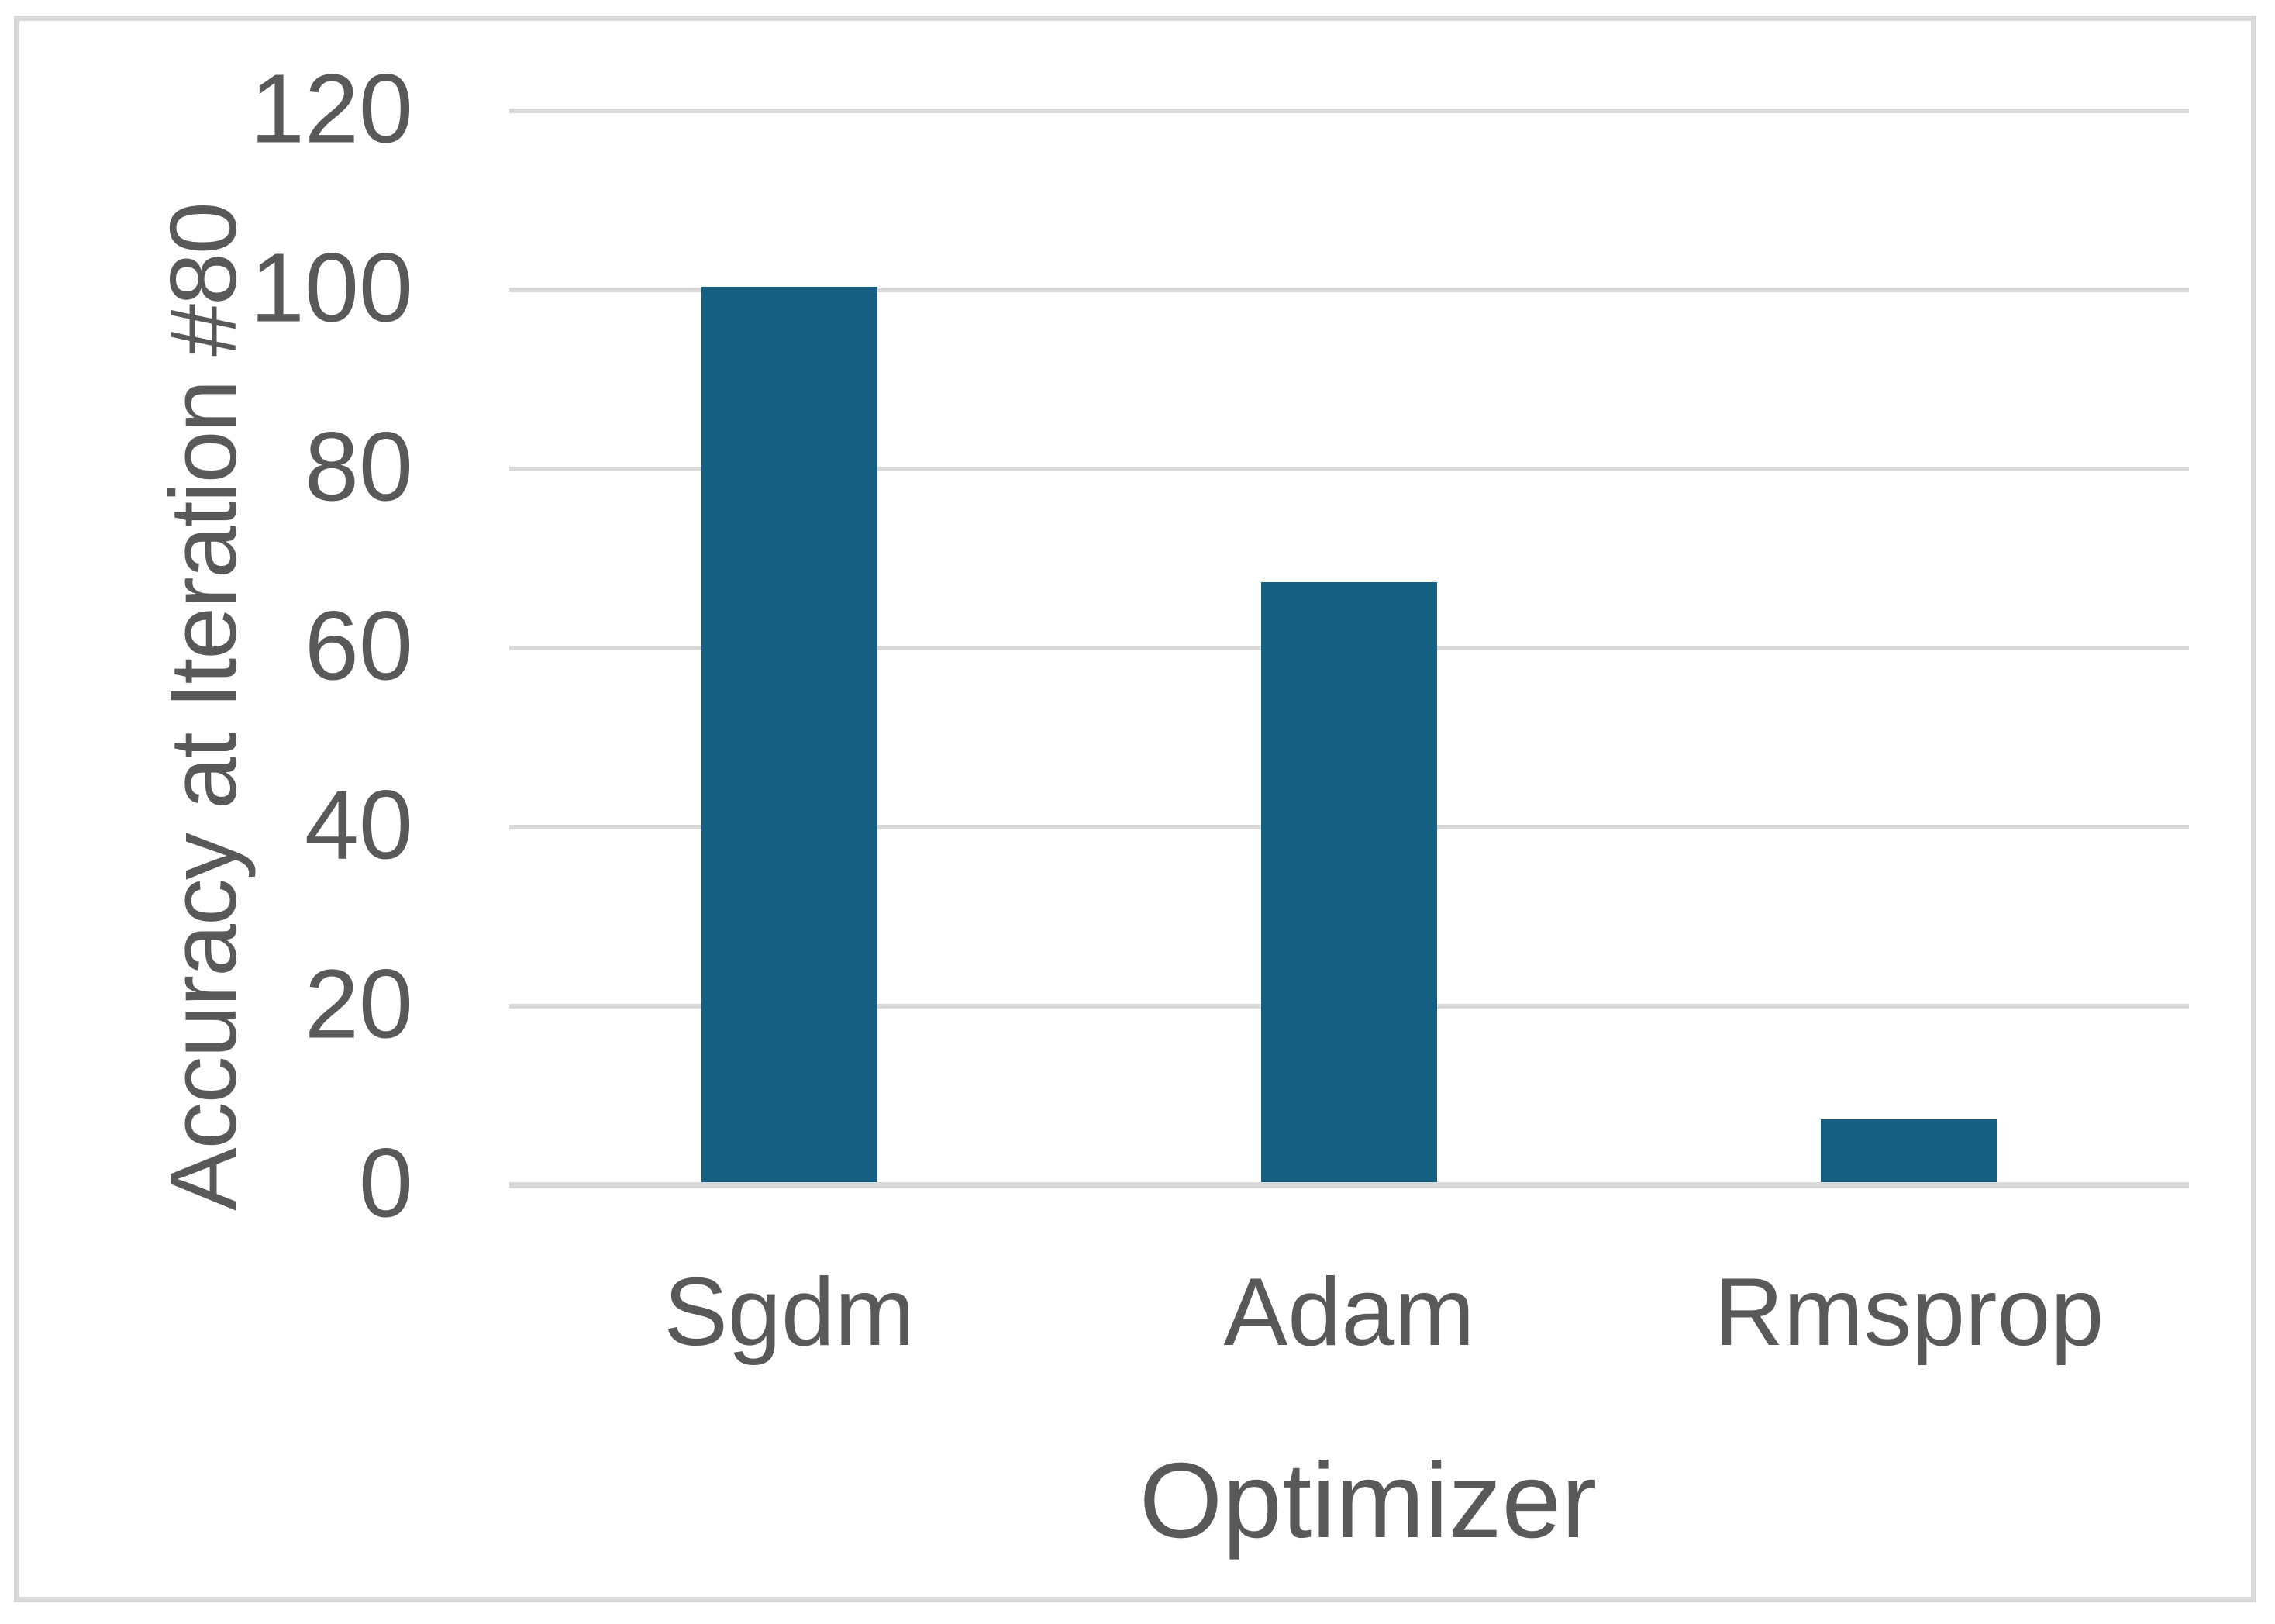 The width and height of the screenshot is (2275, 1624). What do you see at coordinates (331, 109) in the screenshot?
I see `y-tick-label: 120` at bounding box center [331, 109].